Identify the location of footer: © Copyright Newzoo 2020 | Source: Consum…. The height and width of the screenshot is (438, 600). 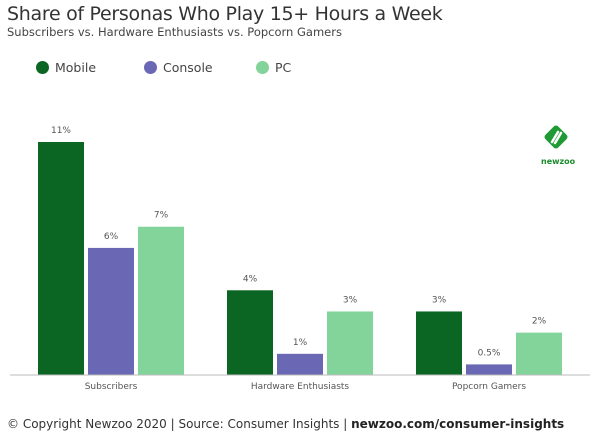
(285, 424).